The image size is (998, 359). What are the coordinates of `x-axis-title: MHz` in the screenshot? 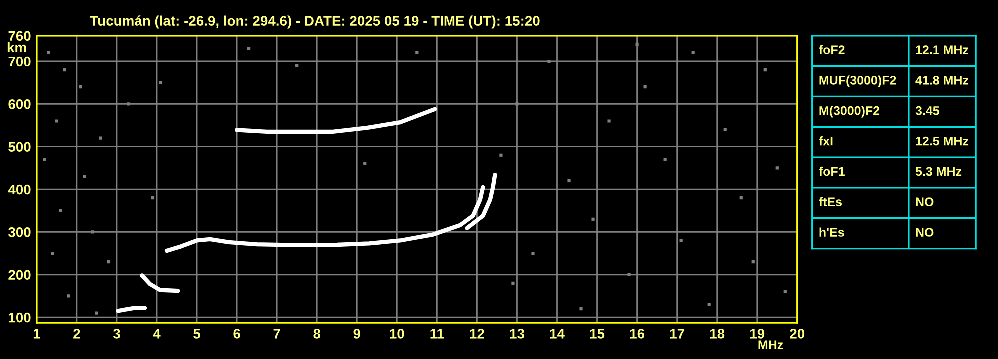 It's located at (771, 345).